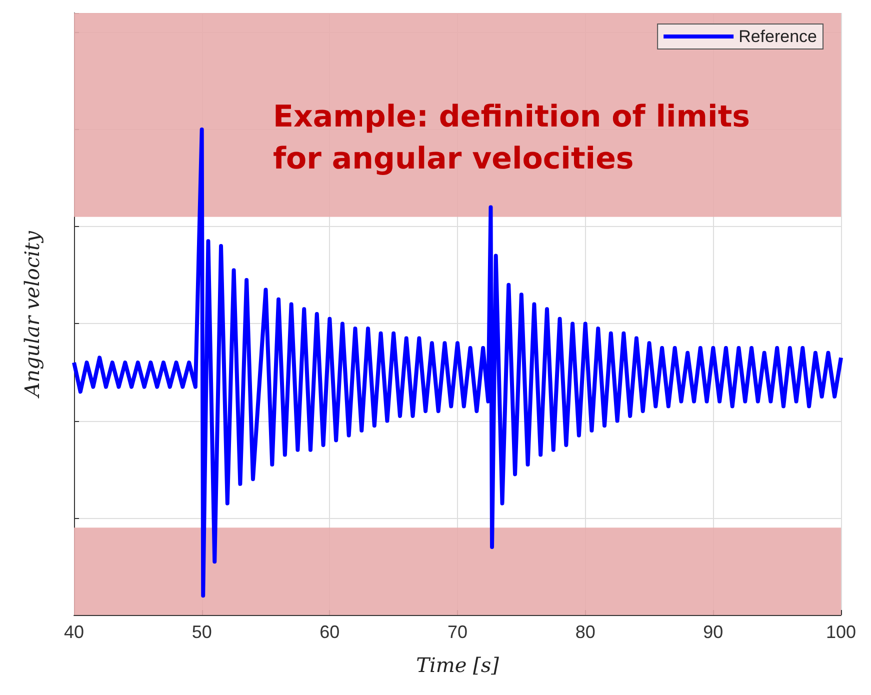 The height and width of the screenshot is (695, 871). I want to click on y-axis-title: Angular velocity, so click(32, 314).